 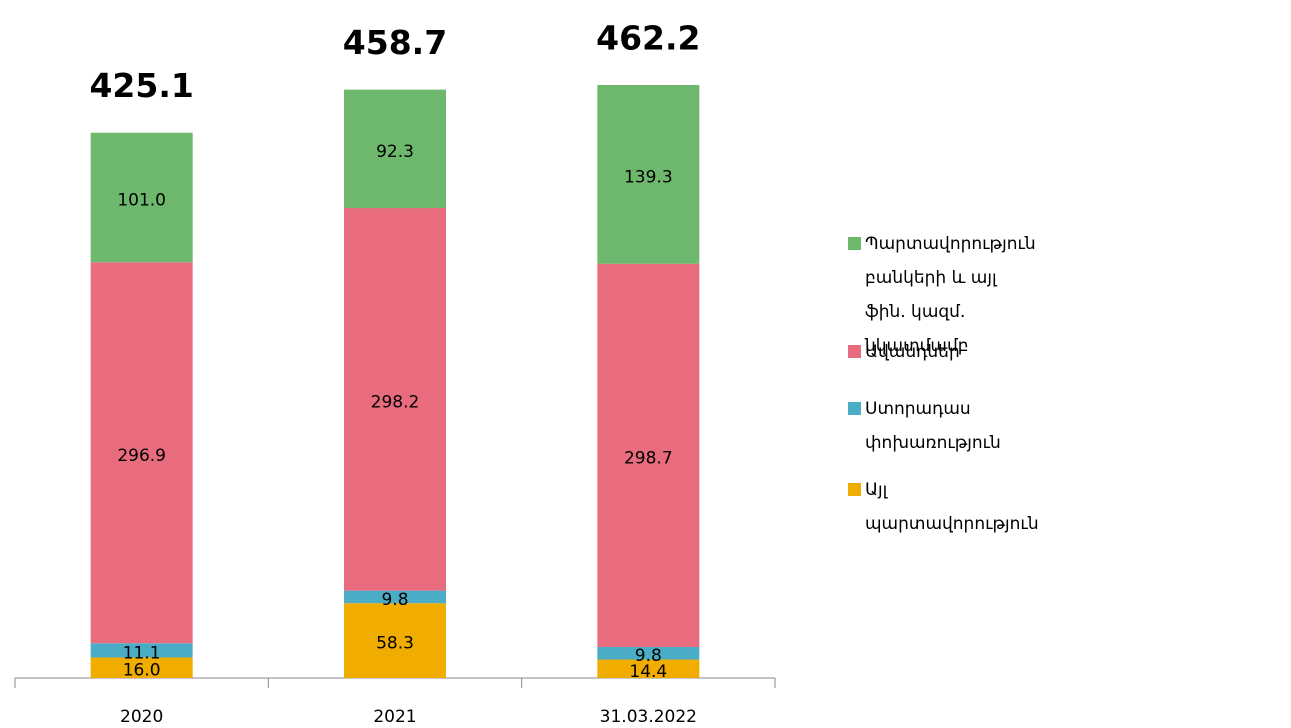 I want to click on x-tick-label: 31.03.2022, so click(x=648, y=717).